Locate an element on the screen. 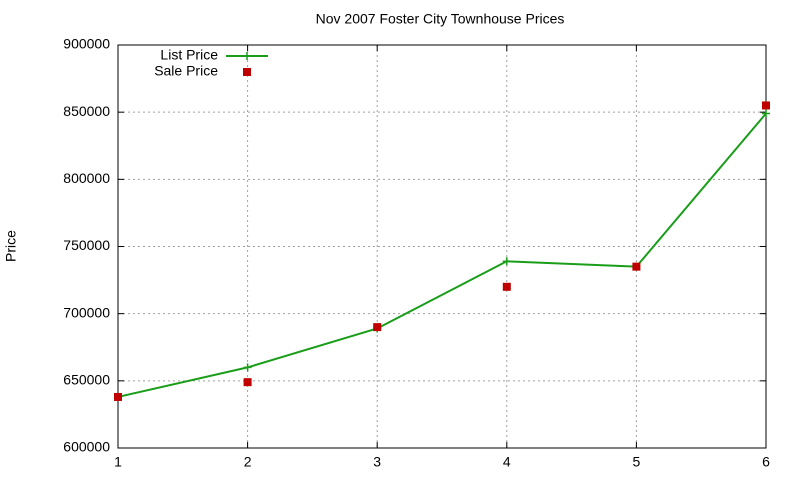 Image resolution: width=800 pixels, height=480 pixels. y-tick-label: 900000 is located at coordinates (86, 44).